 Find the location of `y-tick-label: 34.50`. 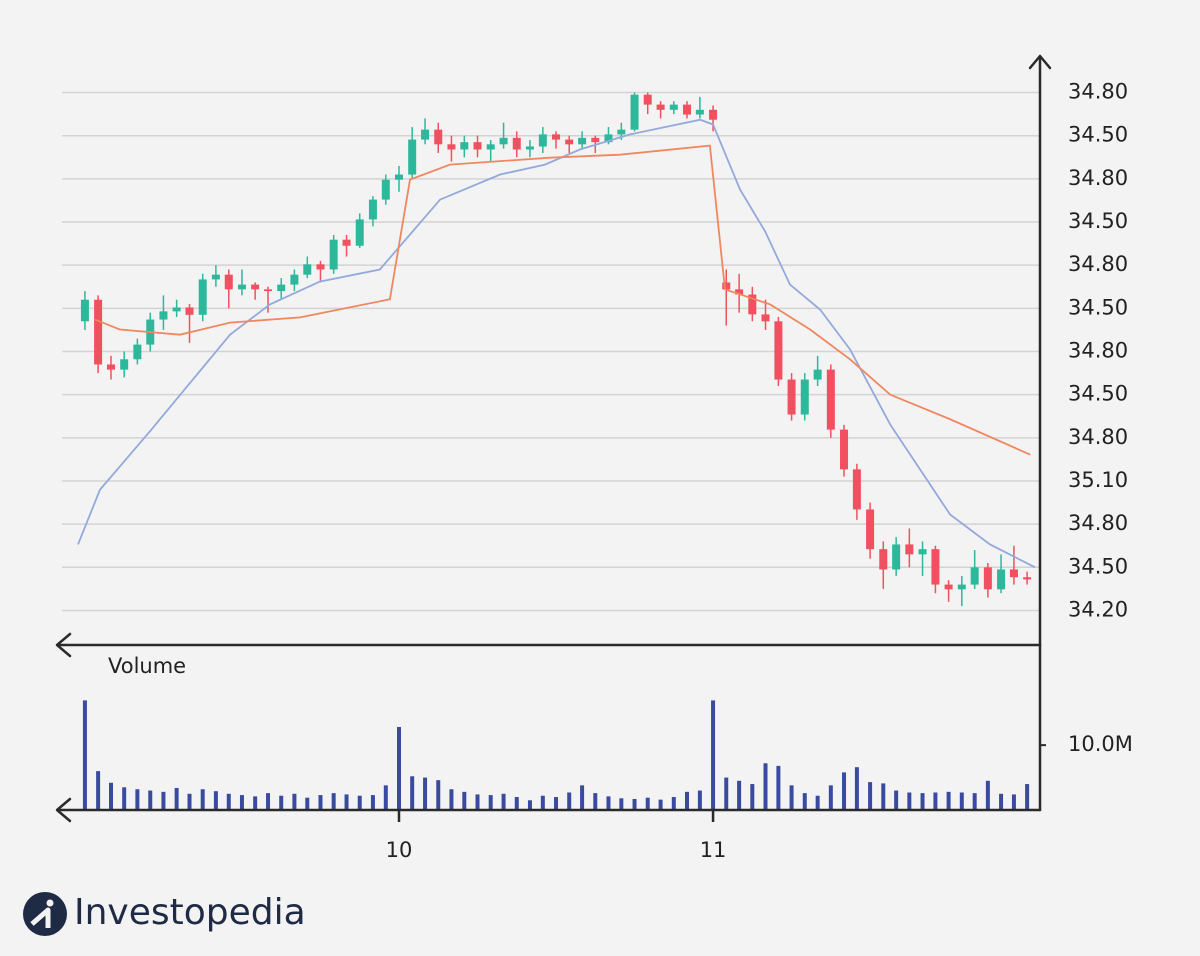

y-tick-label: 34.50 is located at coordinates (1098, 307).